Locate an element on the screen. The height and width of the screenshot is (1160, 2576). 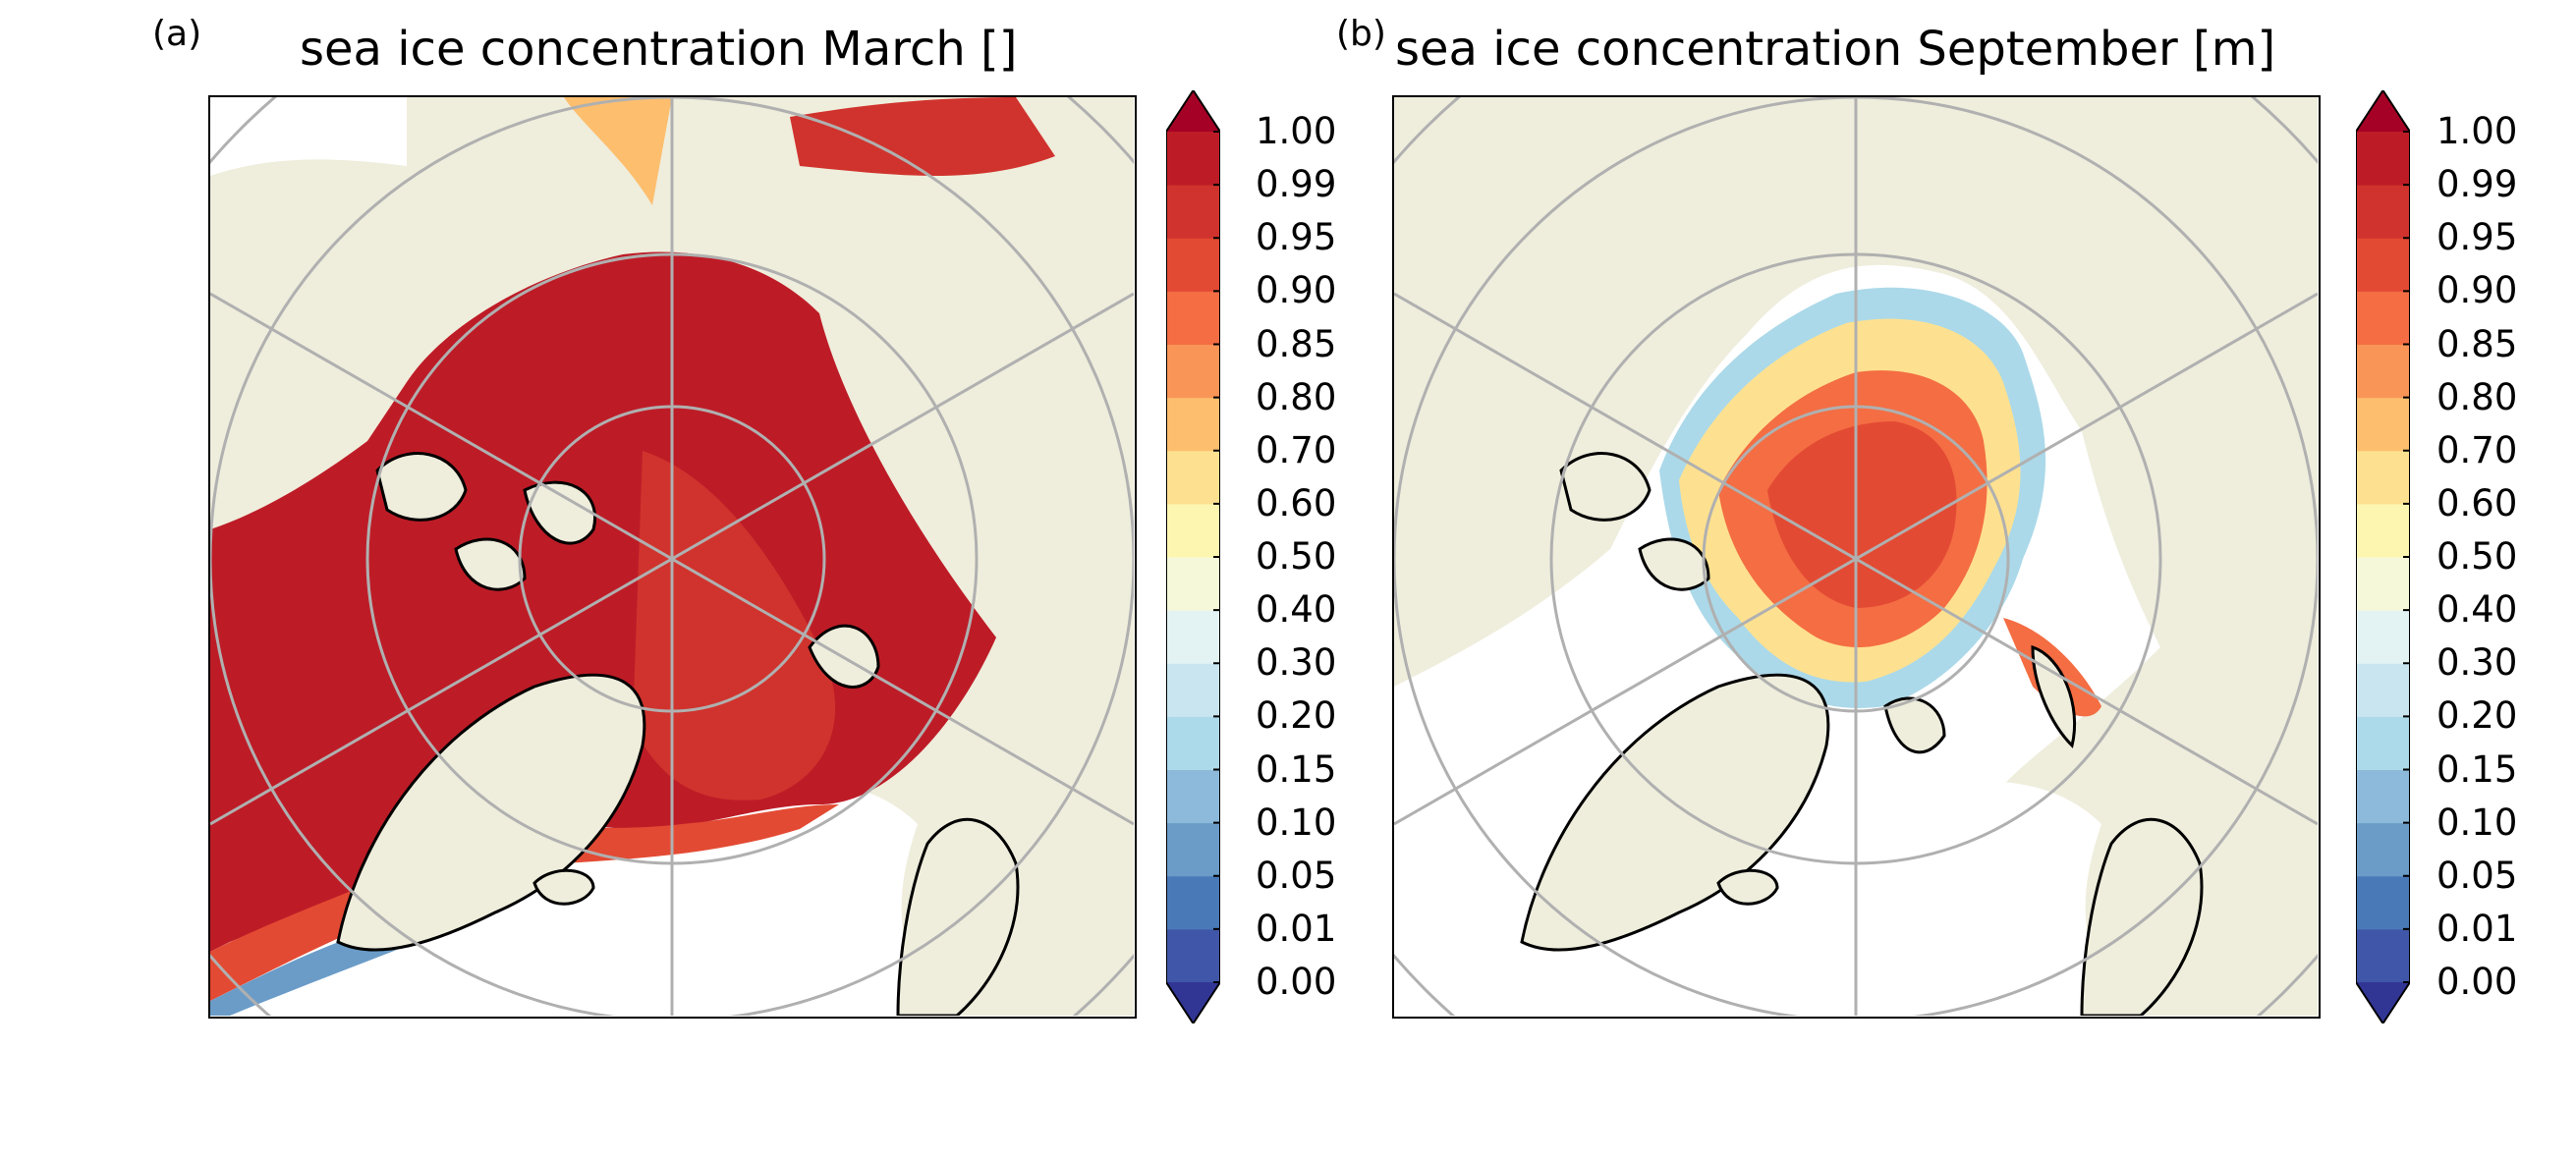
panel-title: sea ice concentration September [m] is located at coordinates (1835, 49).